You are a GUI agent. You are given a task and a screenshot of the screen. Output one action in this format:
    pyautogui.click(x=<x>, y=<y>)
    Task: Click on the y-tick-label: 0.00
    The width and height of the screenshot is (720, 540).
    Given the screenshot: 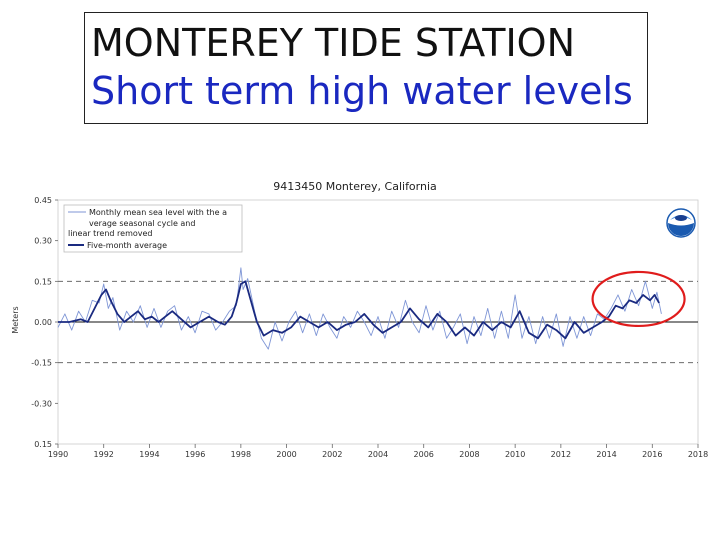 What is the action you would take?
    pyautogui.click(x=43, y=322)
    